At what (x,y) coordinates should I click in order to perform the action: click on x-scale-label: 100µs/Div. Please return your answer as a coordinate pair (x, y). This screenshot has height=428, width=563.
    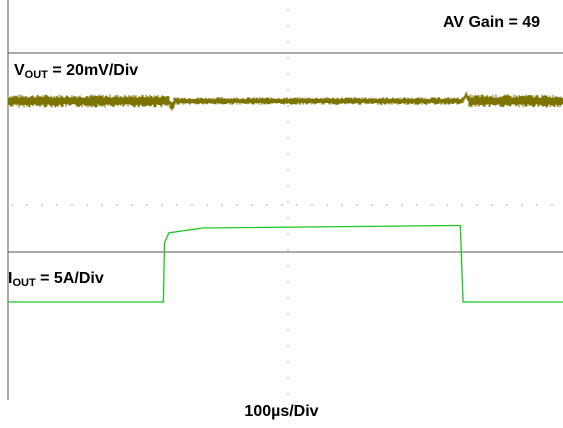
    Looking at the image, I should click on (281, 412).